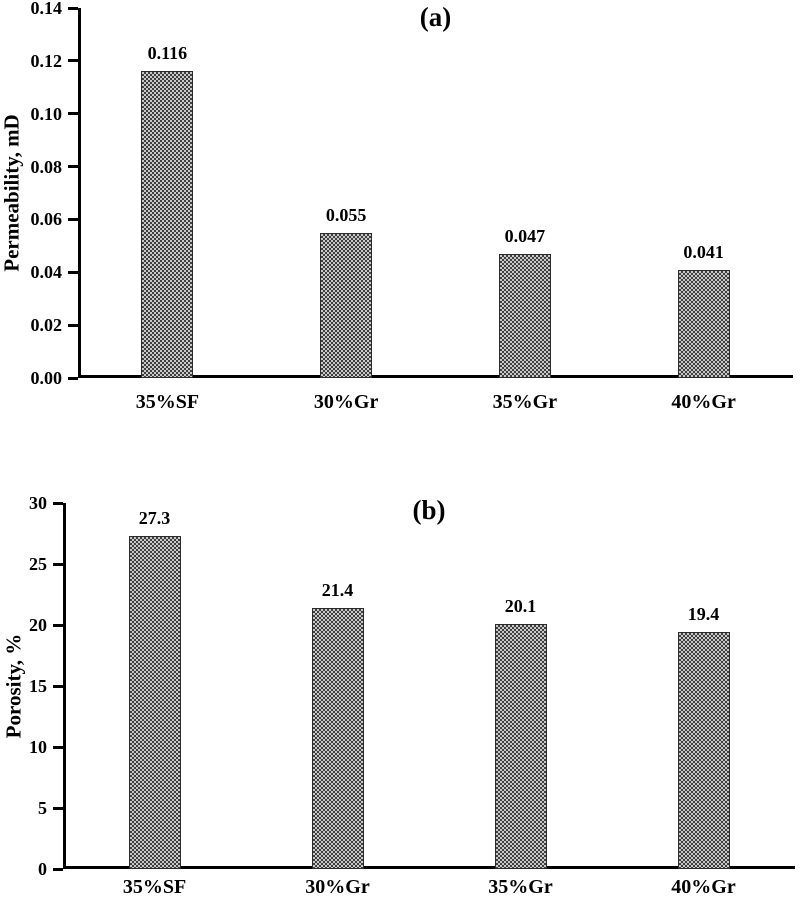 This screenshot has width=800, height=899. I want to click on y-tick-label: 0.04, so click(46, 272).